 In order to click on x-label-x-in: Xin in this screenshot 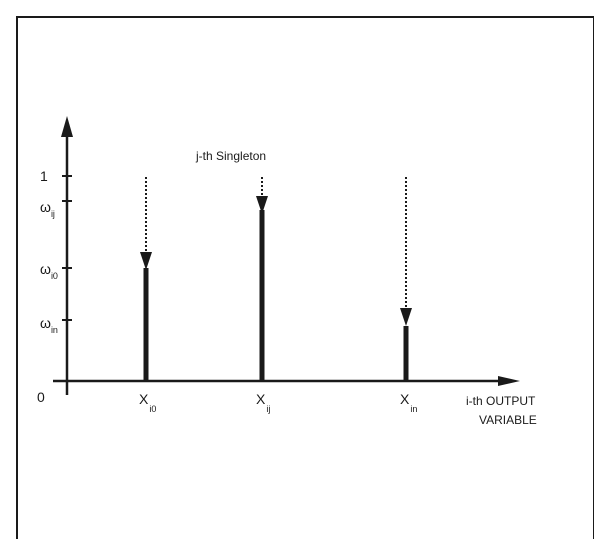, I will do `click(408, 402)`.